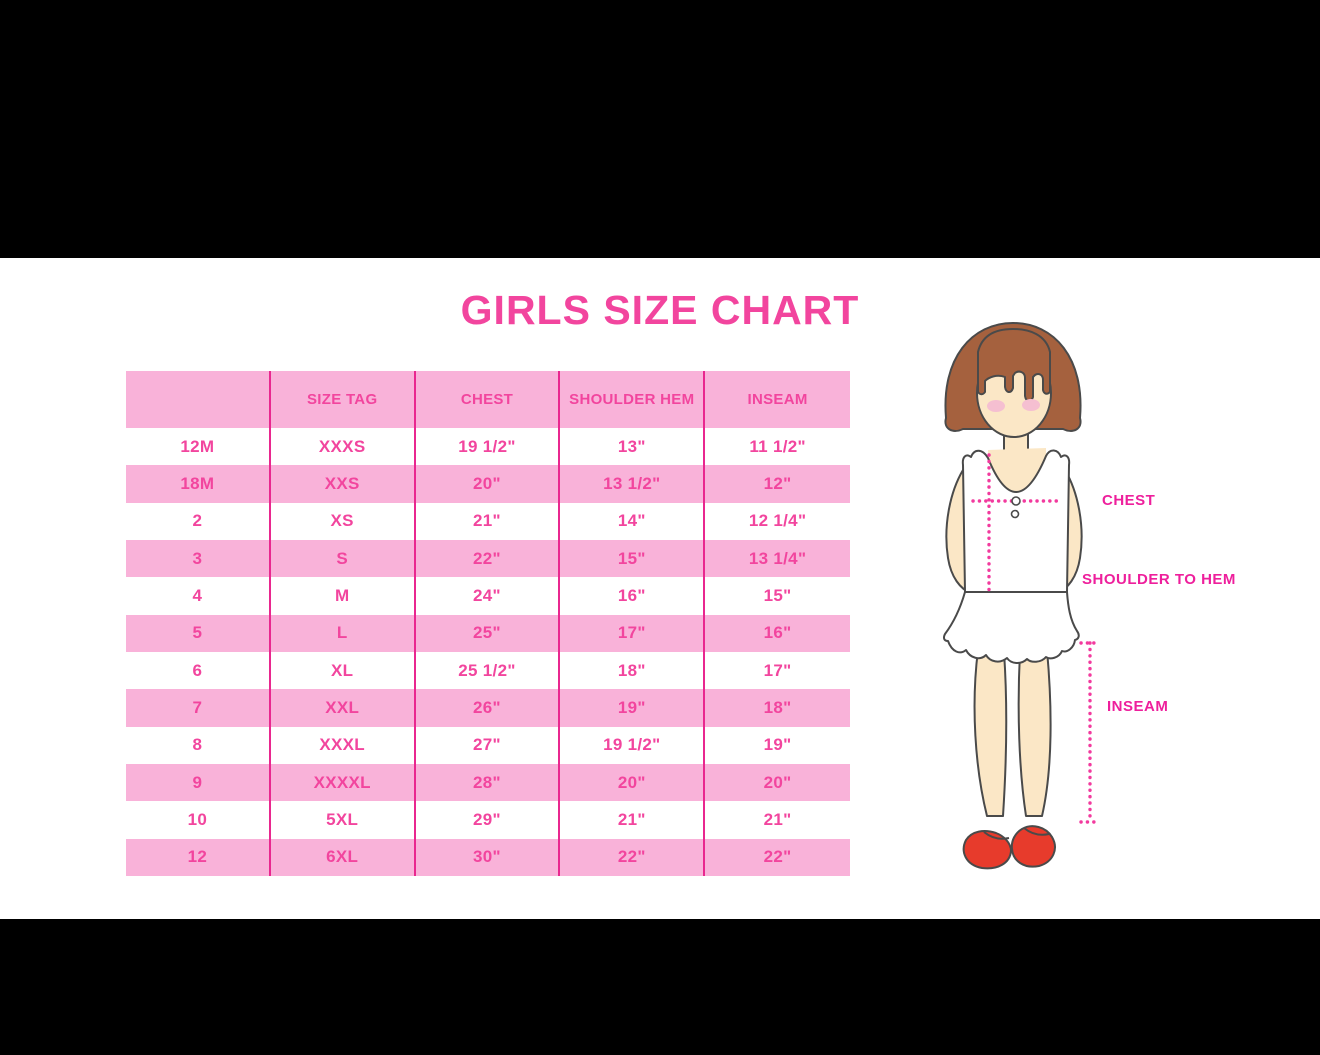 This screenshot has height=1055, width=1320. I want to click on table-cell: XXXXL, so click(343, 782).